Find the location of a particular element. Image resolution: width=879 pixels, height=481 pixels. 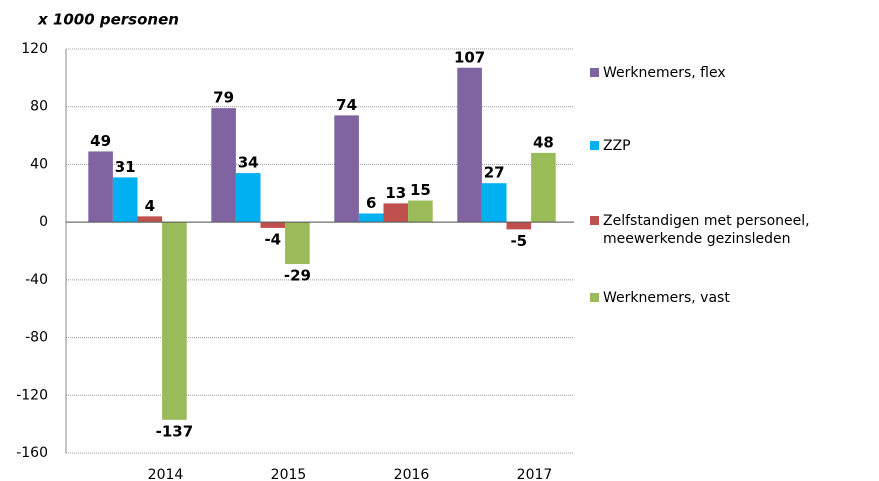

y-tick-label: -40 is located at coordinates (36, 280).